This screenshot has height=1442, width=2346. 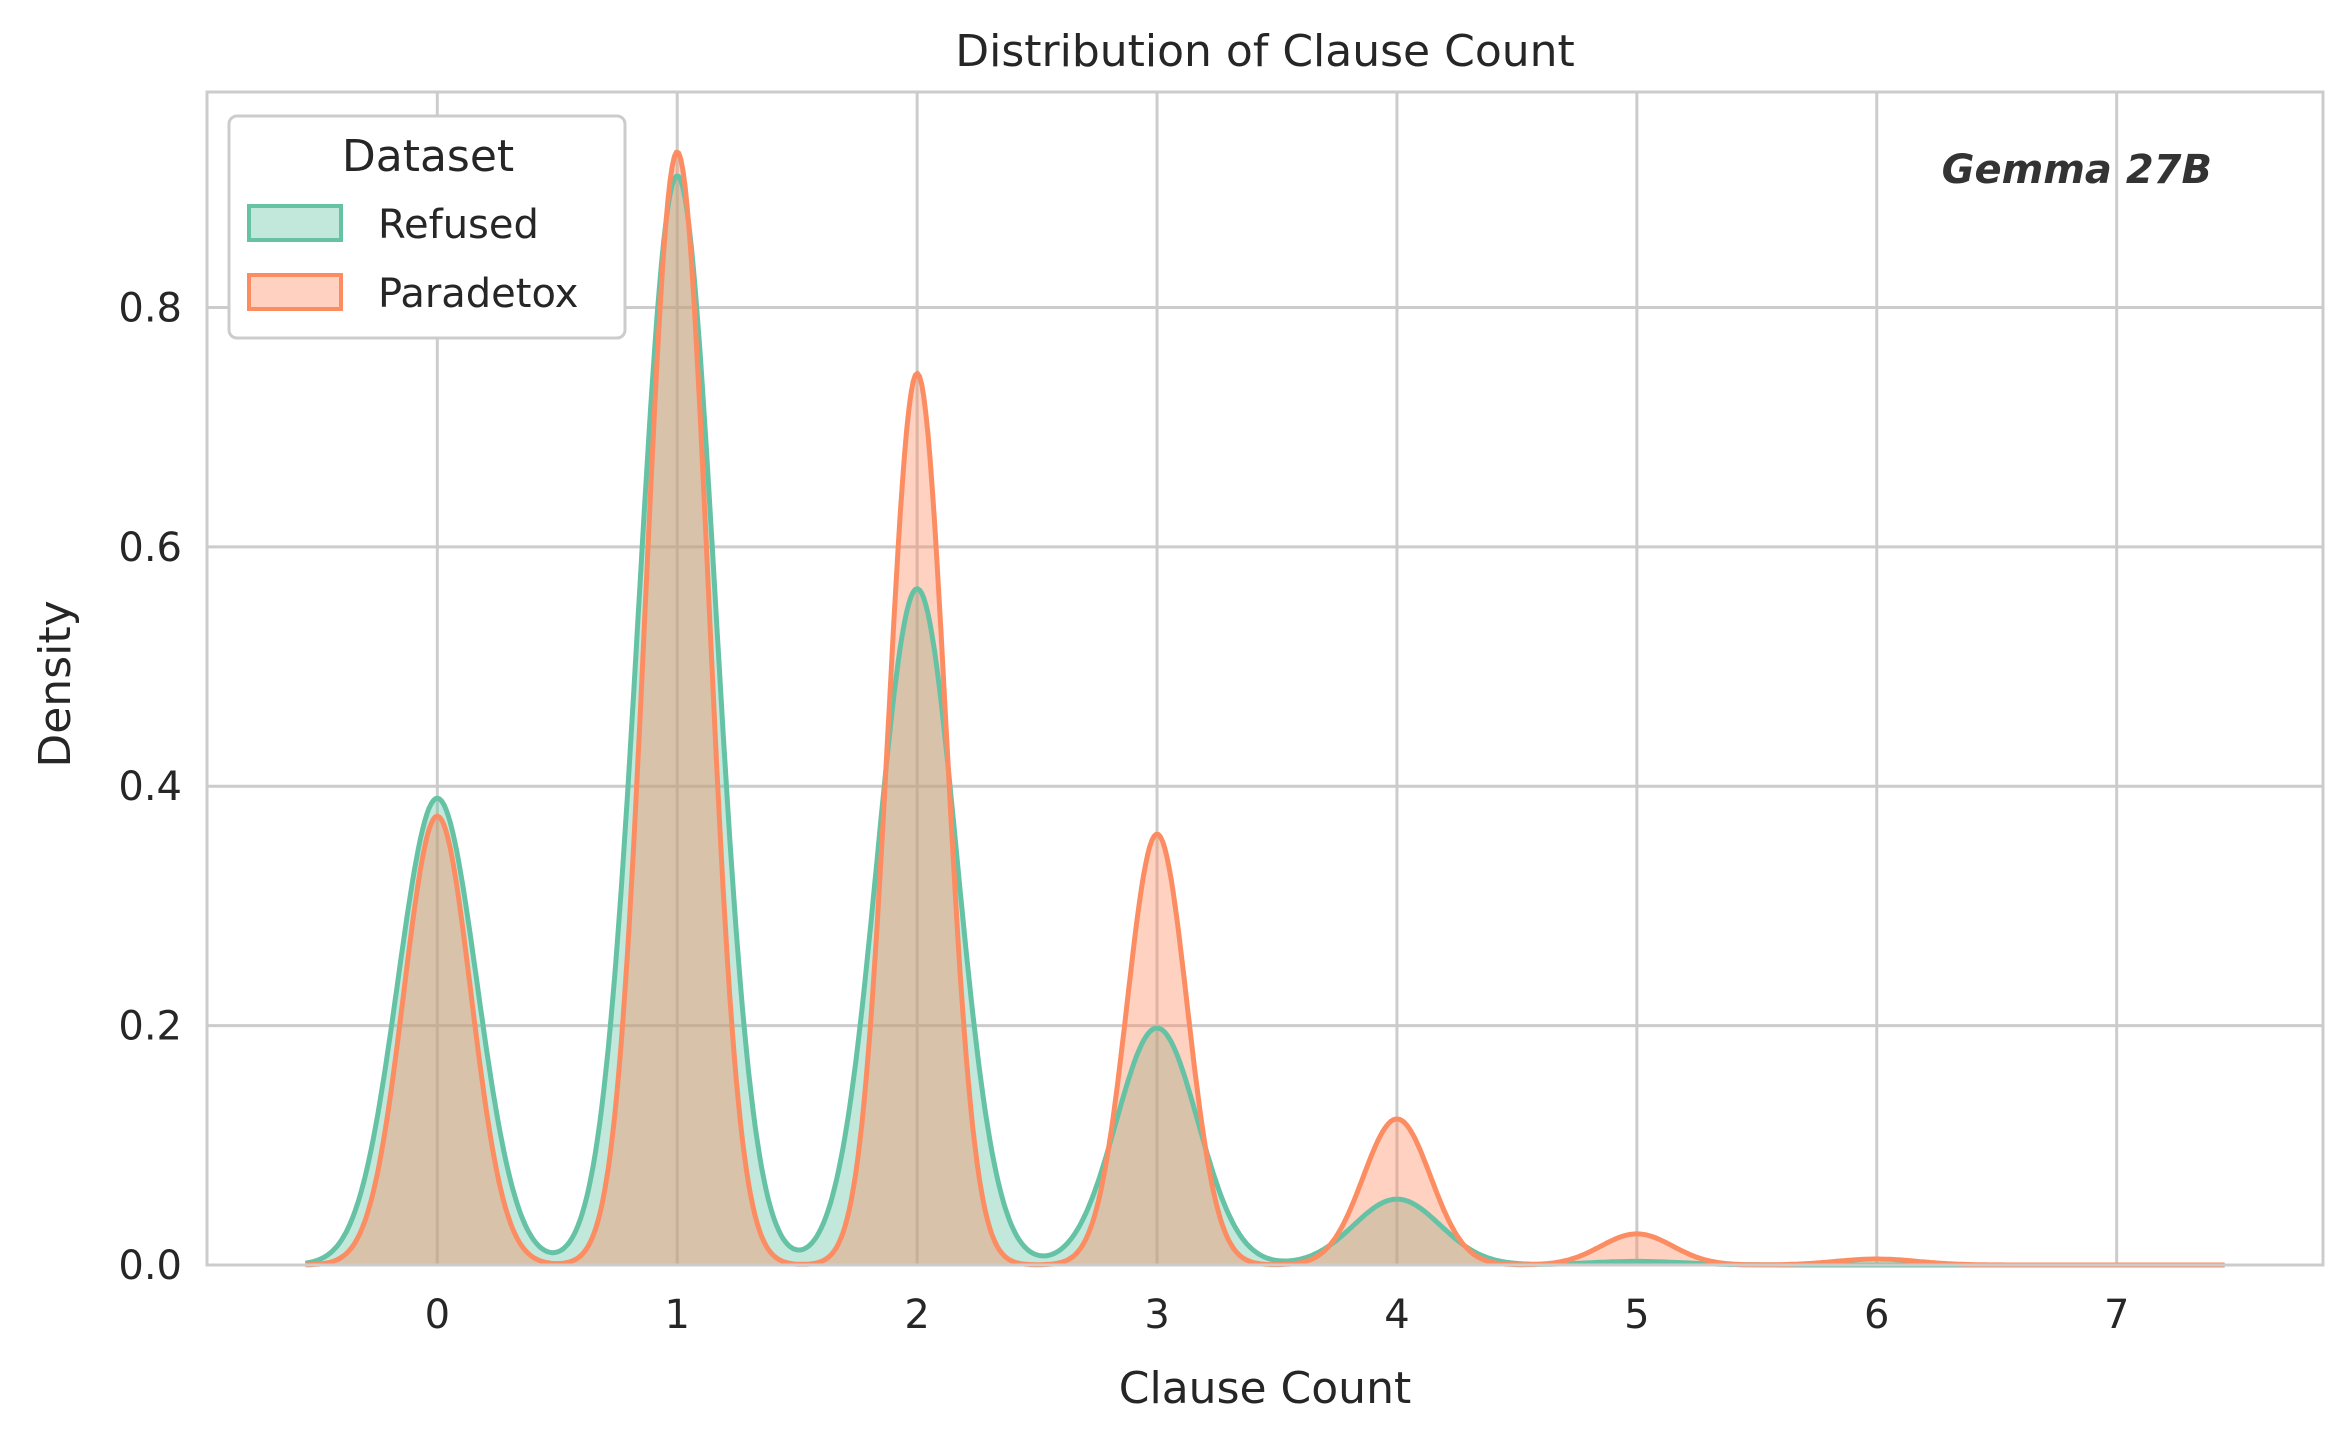 What do you see at coordinates (1396, 1315) in the screenshot?
I see `x-tick-label-4: 4` at bounding box center [1396, 1315].